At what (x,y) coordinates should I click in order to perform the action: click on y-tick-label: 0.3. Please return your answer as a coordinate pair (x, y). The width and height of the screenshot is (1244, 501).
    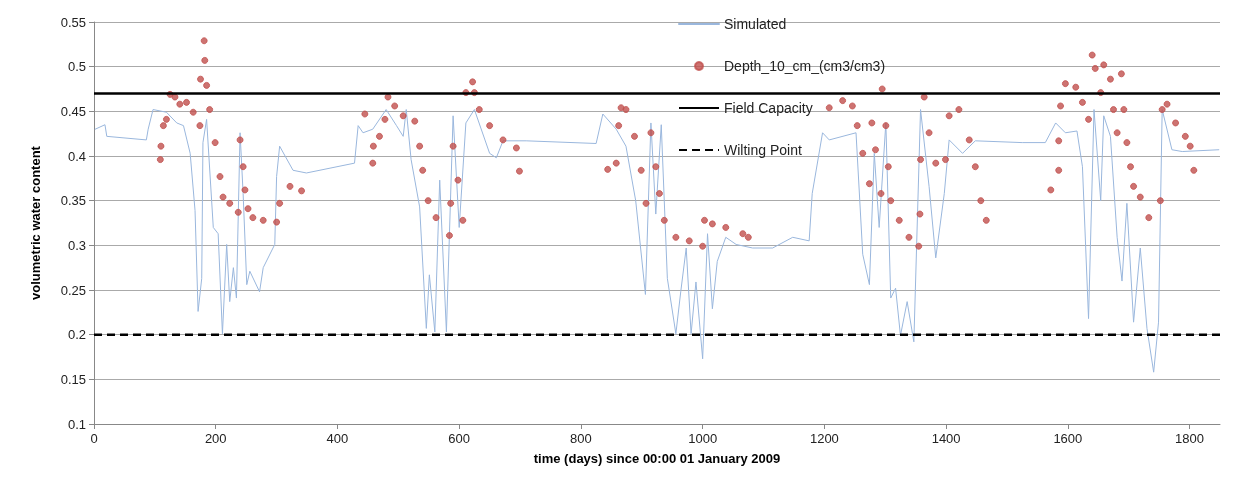
    Looking at the image, I should click on (76, 245).